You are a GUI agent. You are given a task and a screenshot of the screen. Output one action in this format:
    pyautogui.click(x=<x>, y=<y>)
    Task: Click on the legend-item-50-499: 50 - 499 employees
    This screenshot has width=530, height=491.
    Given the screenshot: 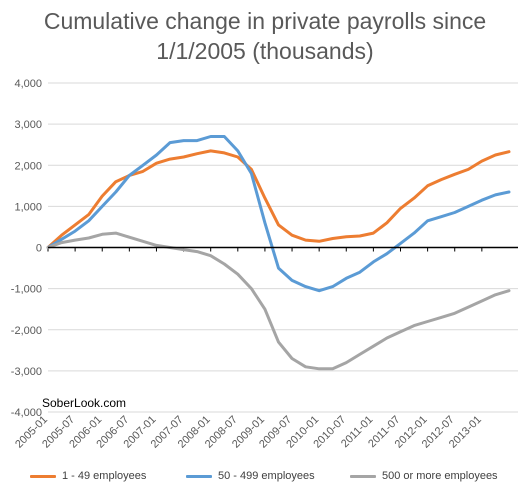 What is the action you would take?
    pyautogui.click(x=250, y=476)
    